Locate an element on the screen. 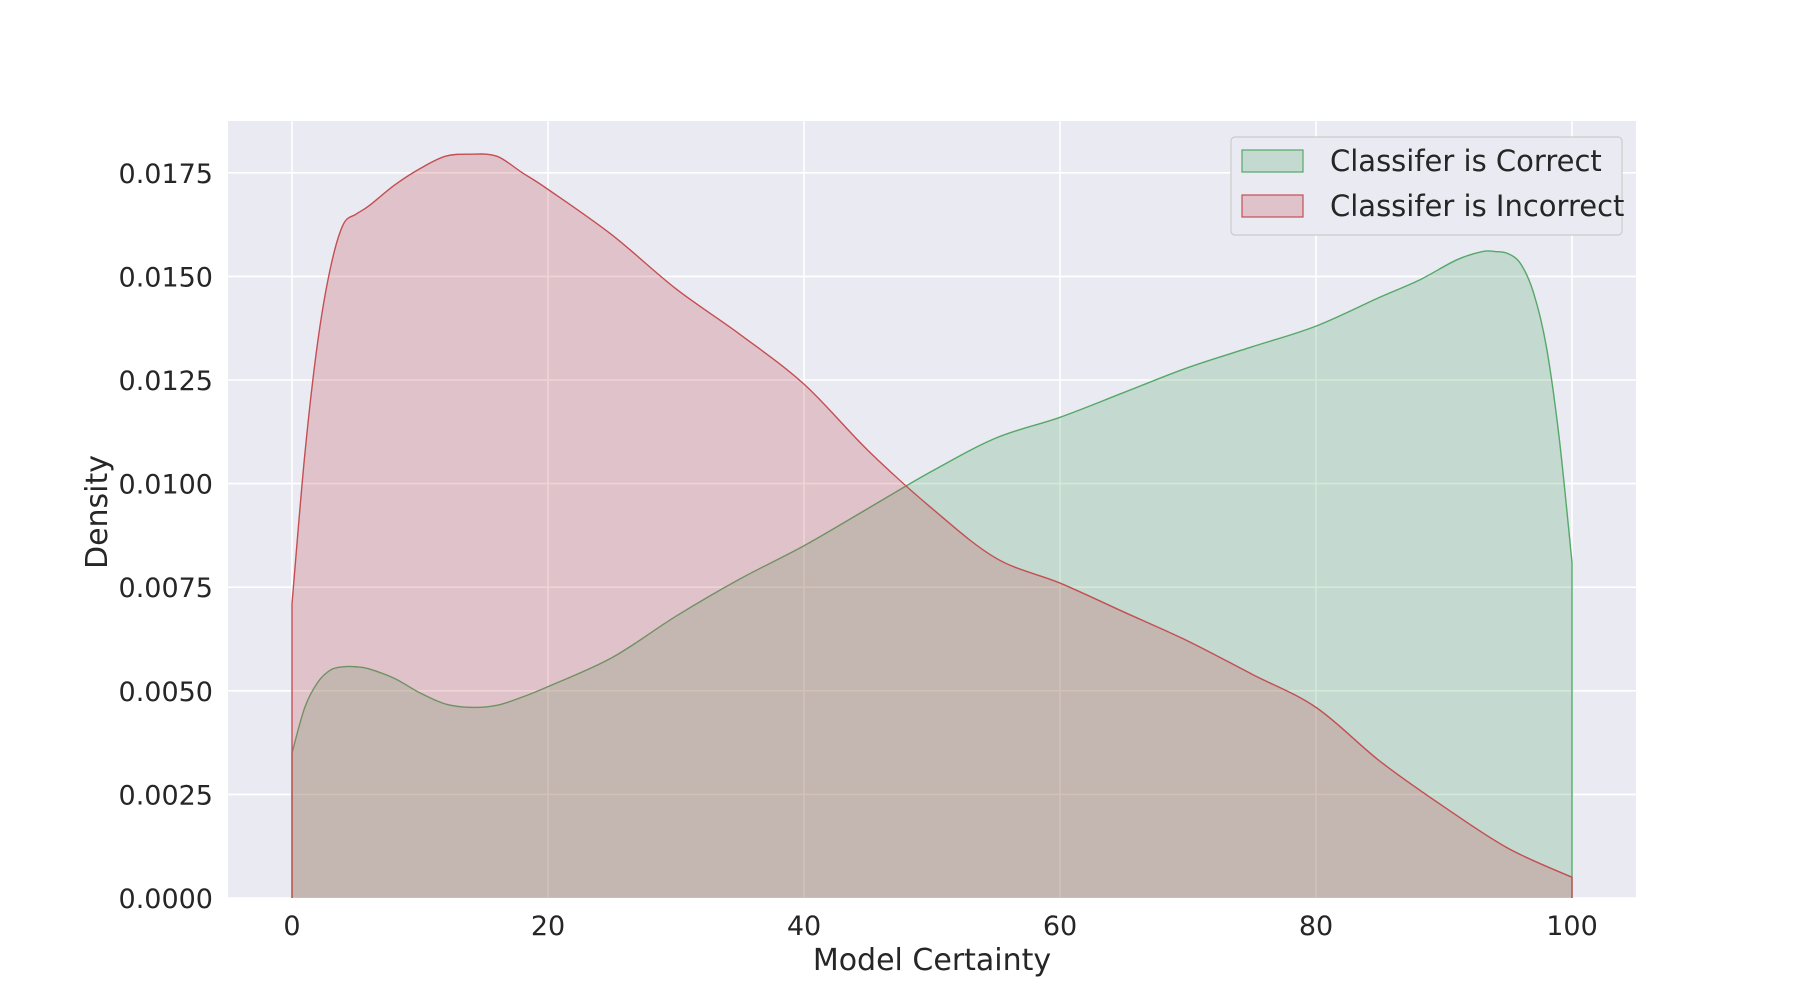  x-tick-label: 40 is located at coordinates (804, 926).